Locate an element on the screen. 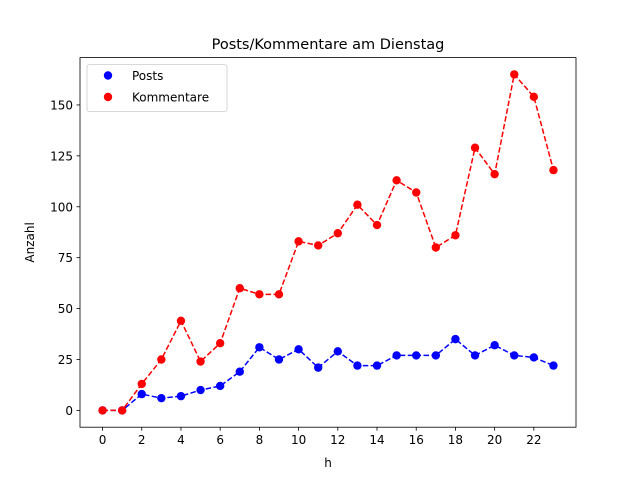  x-tick-label: 22 is located at coordinates (533, 440).